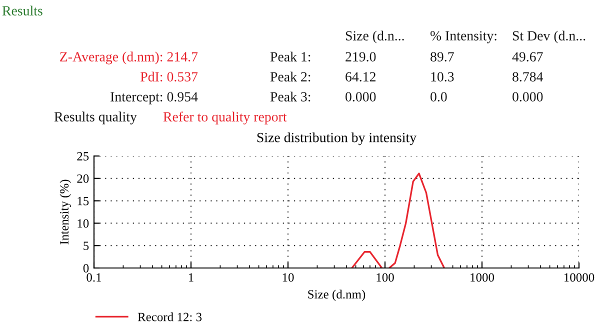 The width and height of the screenshot is (600, 335). I want to click on text: 89.7, so click(442, 57).